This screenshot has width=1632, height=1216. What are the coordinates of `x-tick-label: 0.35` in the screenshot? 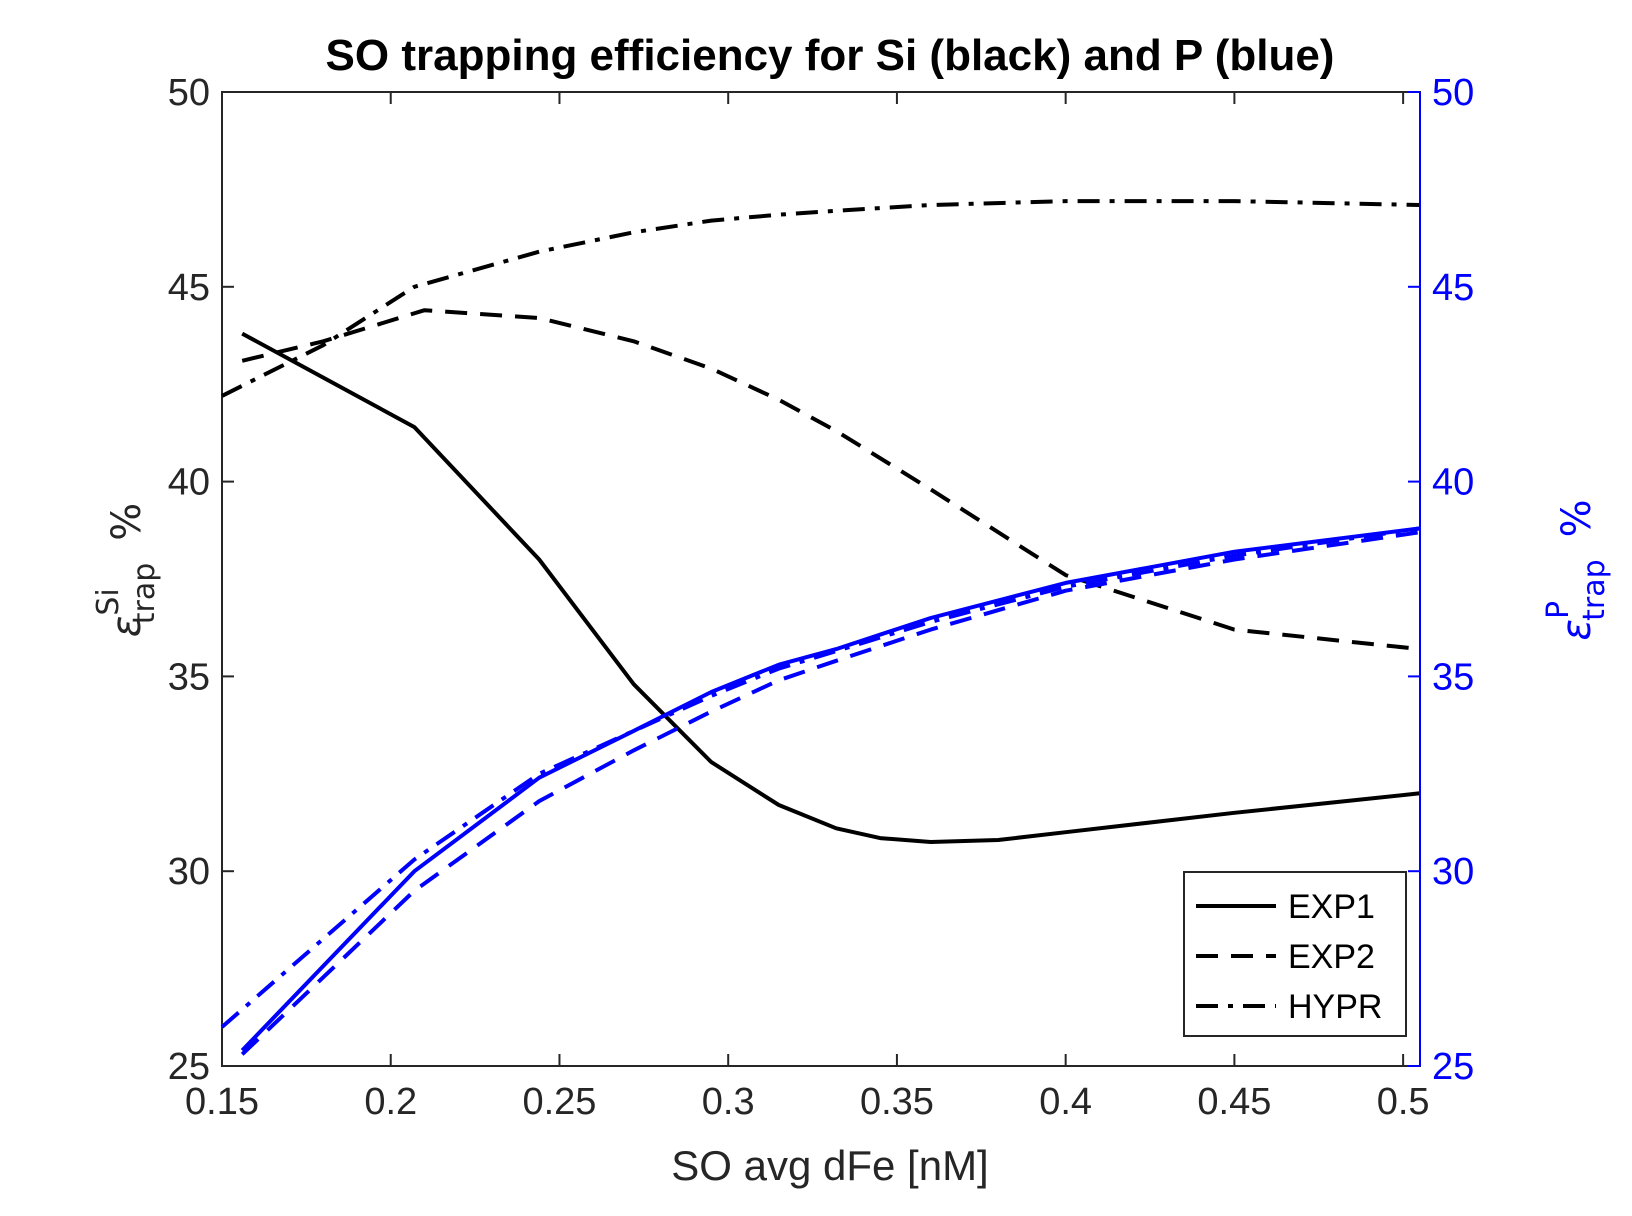 It's located at (897, 1102).